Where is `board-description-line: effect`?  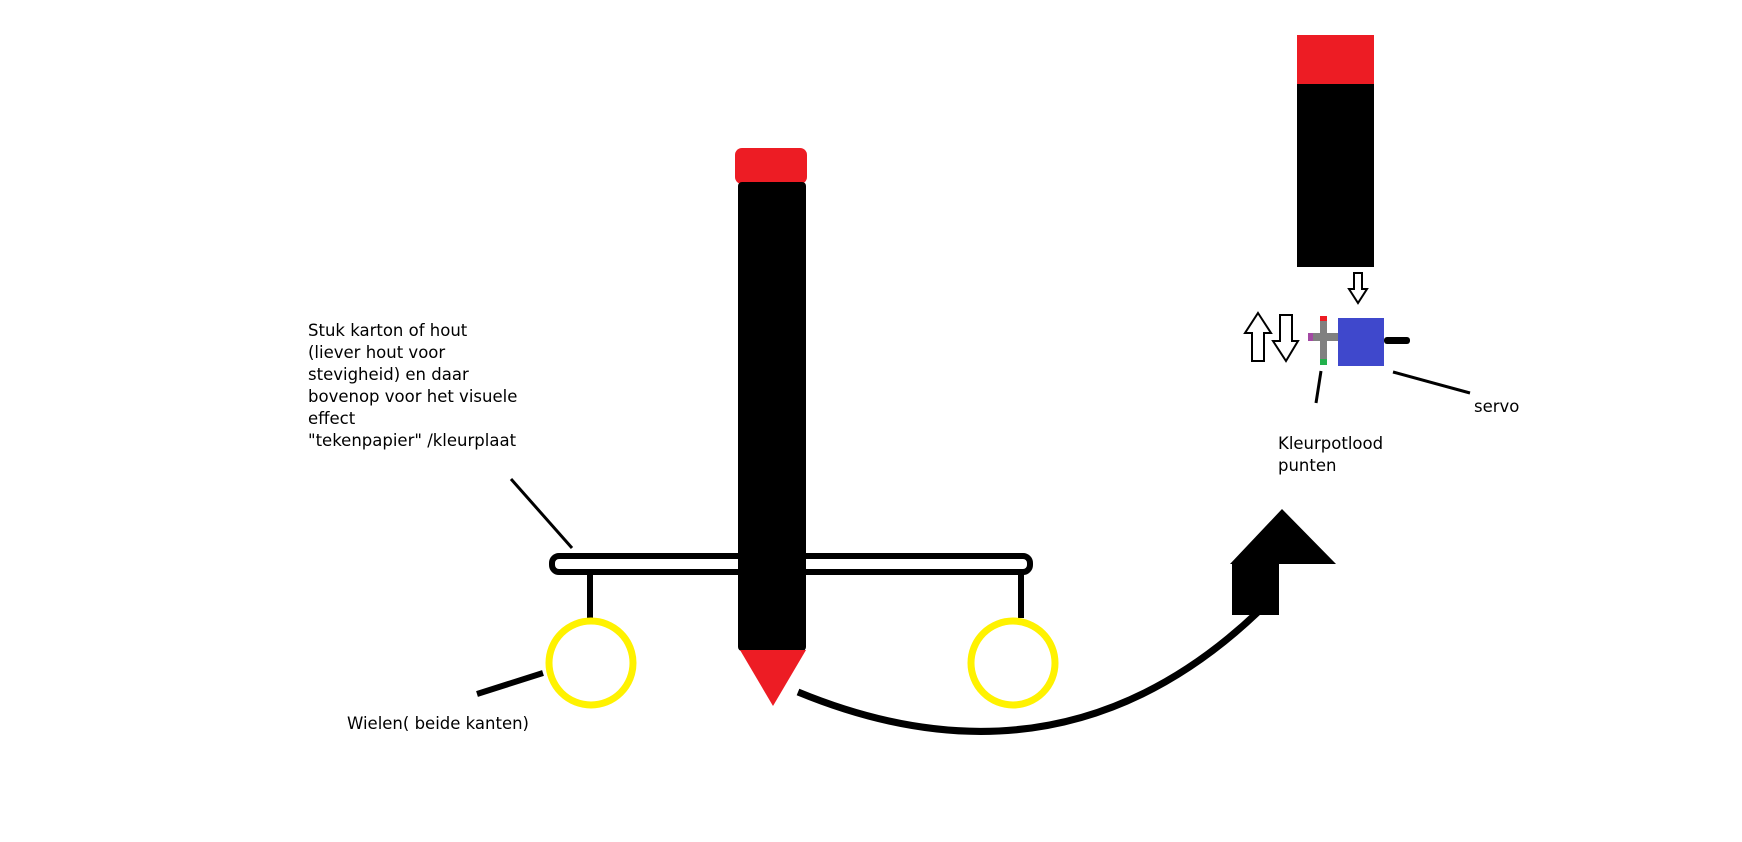
board-description-line: effect is located at coordinates (332, 418).